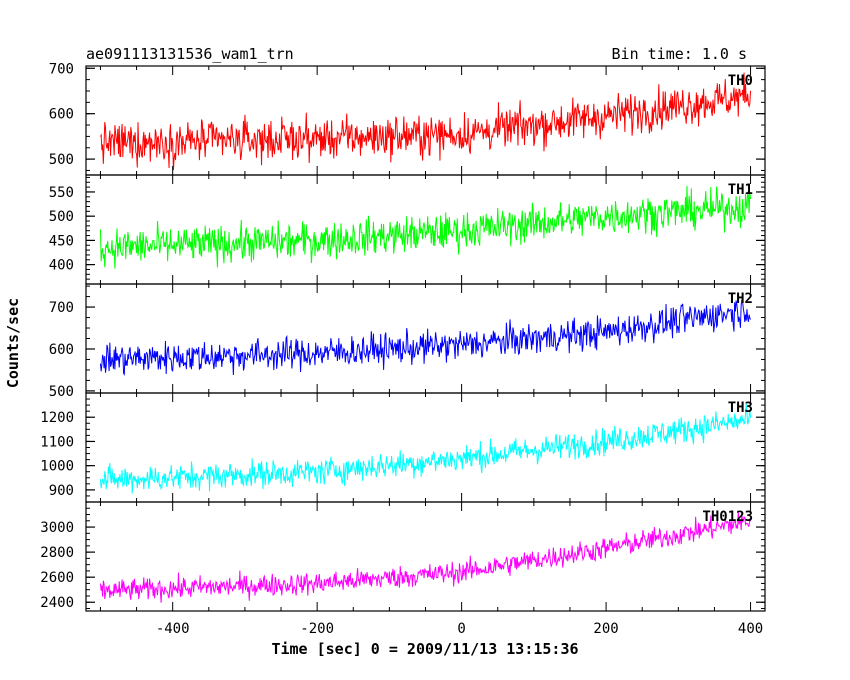 This screenshot has height=680, width=850. I want to click on y-tick-label: 1100, so click(57, 442).